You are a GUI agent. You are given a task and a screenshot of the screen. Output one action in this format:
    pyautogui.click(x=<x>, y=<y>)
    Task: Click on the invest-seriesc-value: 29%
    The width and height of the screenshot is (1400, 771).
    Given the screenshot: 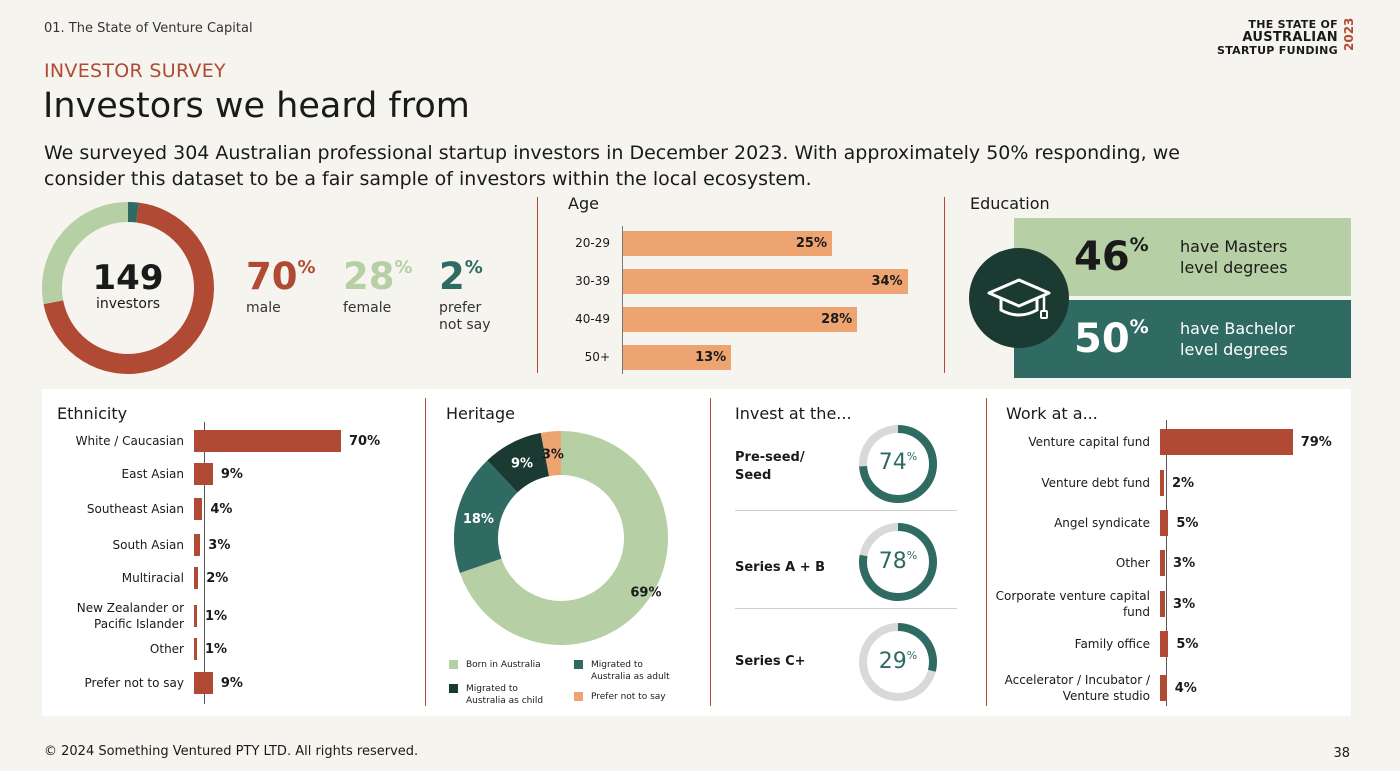 What is the action you would take?
    pyautogui.click(x=898, y=661)
    